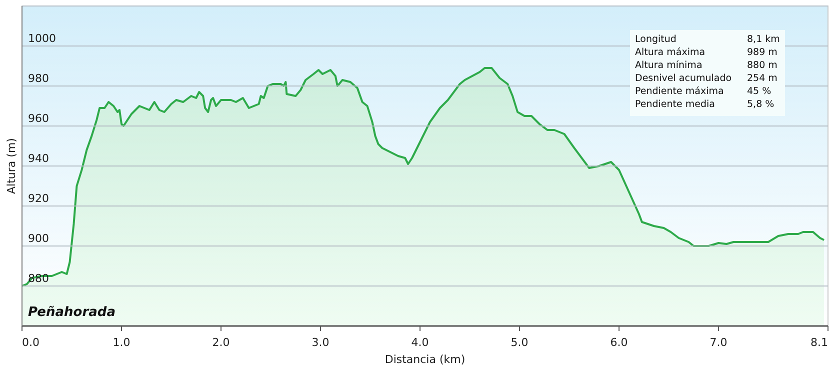 The height and width of the screenshot is (369, 832). Describe the element at coordinates (38, 238) in the screenshot. I see `y-tick-label: 900` at that location.